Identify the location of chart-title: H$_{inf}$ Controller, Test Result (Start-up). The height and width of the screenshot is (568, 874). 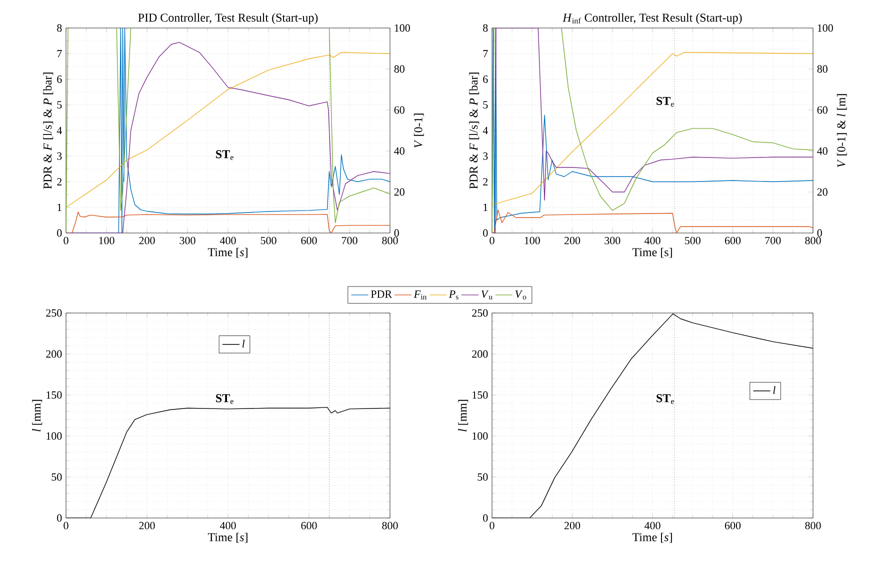
(652, 18).